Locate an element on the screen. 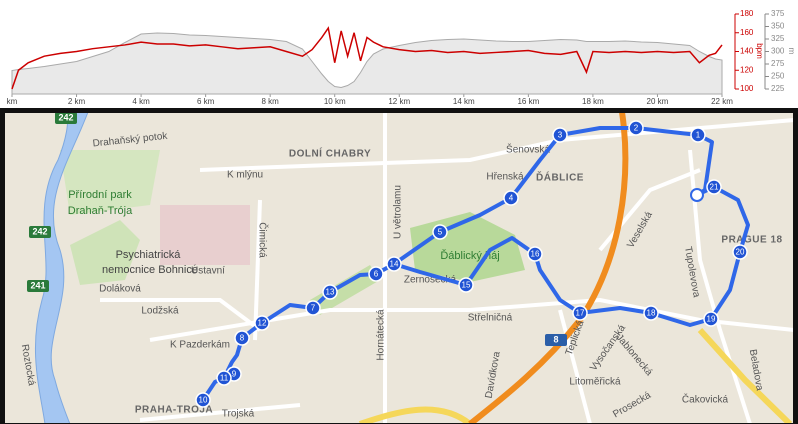  route-marker-label: 2 is located at coordinates (636, 128).